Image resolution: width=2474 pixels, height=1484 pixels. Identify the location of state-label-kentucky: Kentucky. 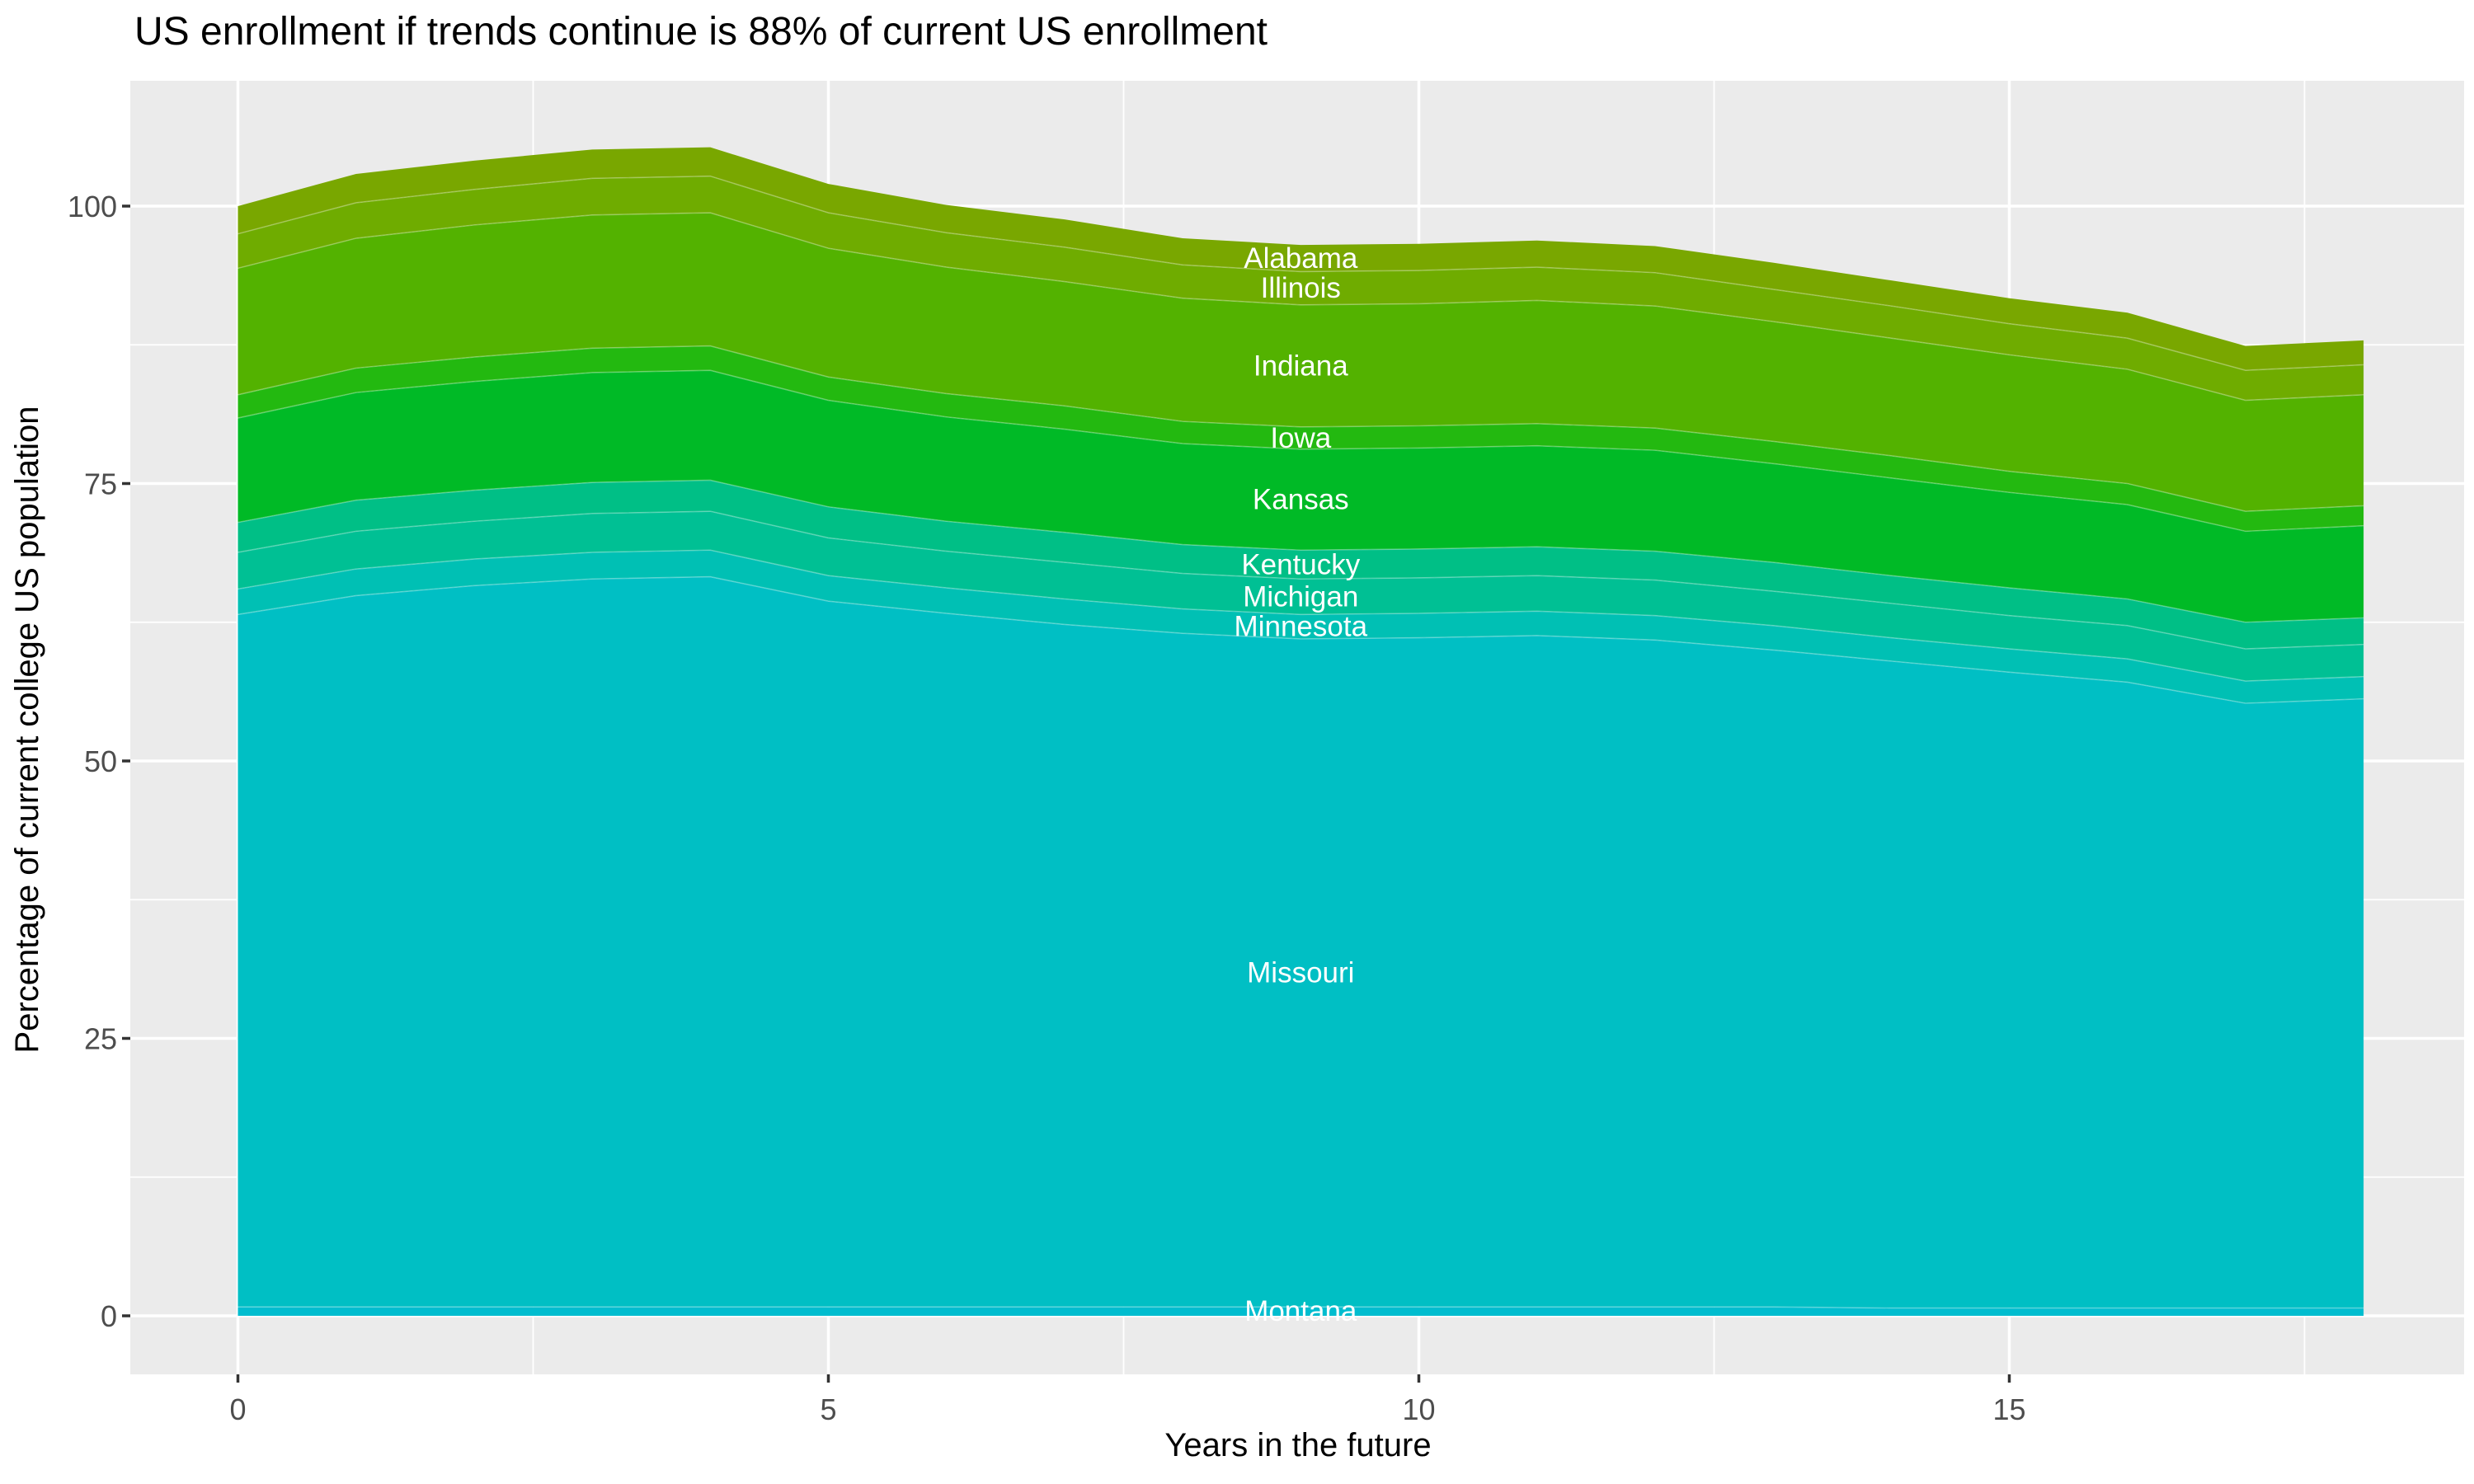
(1300, 564).